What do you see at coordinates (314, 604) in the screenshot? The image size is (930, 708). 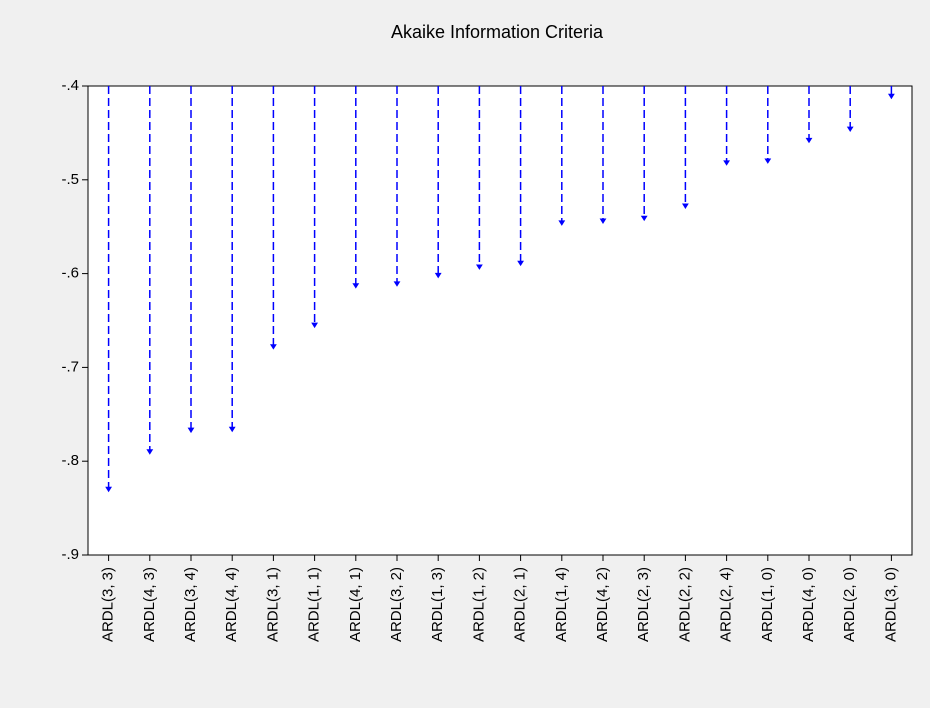 I see `x-tick-label: ARDL(1, 1)` at bounding box center [314, 604].